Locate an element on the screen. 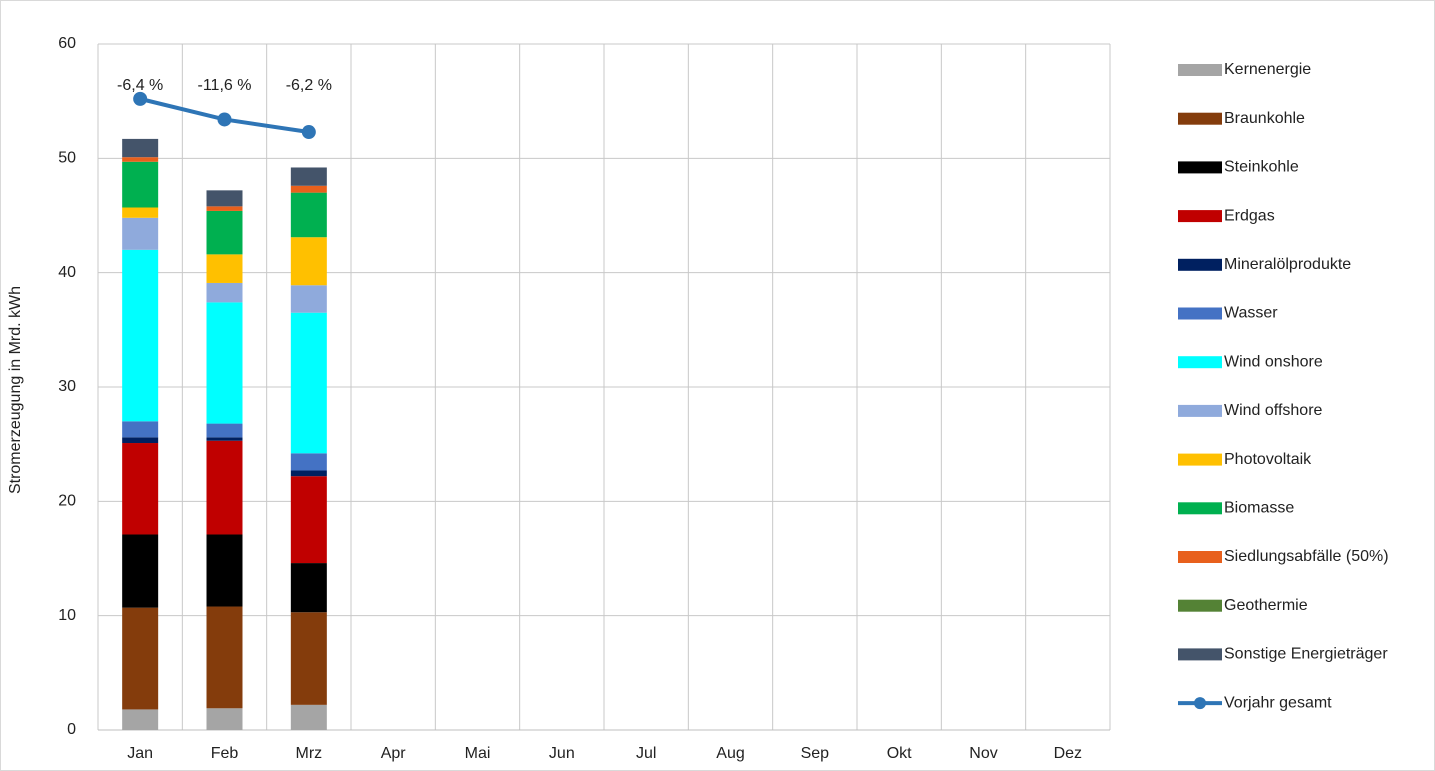 The height and width of the screenshot is (771, 1435). x-tick-label: Mrz is located at coordinates (309, 753).